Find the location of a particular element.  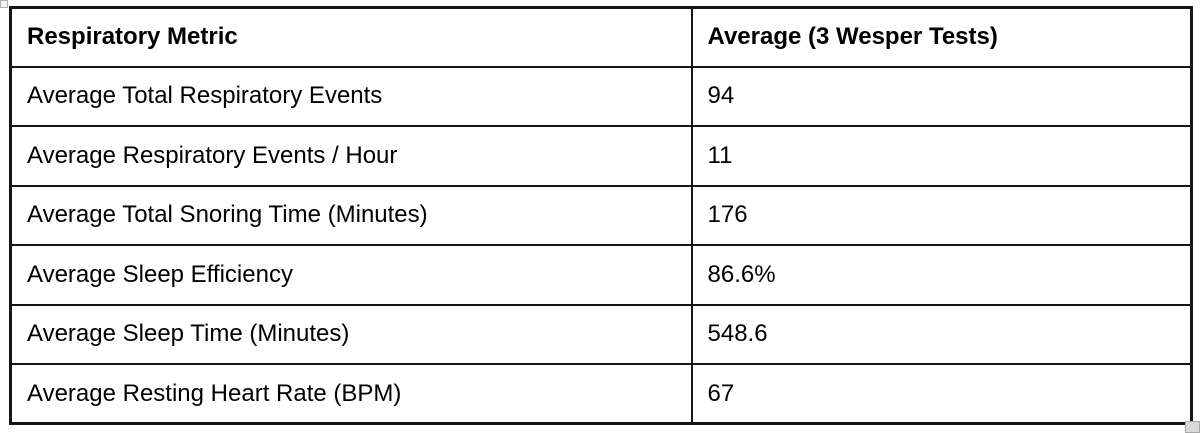

table-row: Average Sleep Time (Minutes) 548.6 is located at coordinates (601, 334).